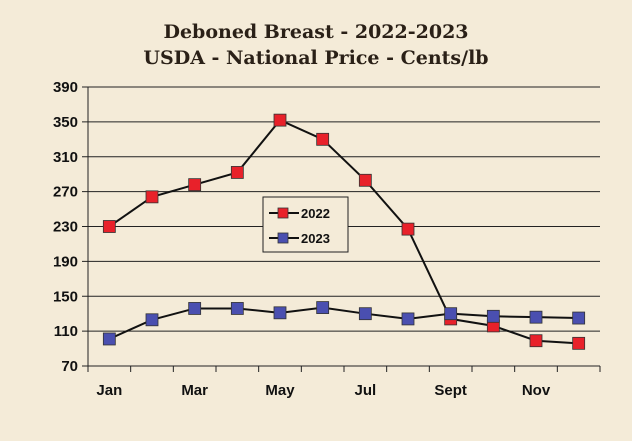  Describe the element at coordinates (283, 213) in the screenshot. I see `legend-marker-2022` at that location.